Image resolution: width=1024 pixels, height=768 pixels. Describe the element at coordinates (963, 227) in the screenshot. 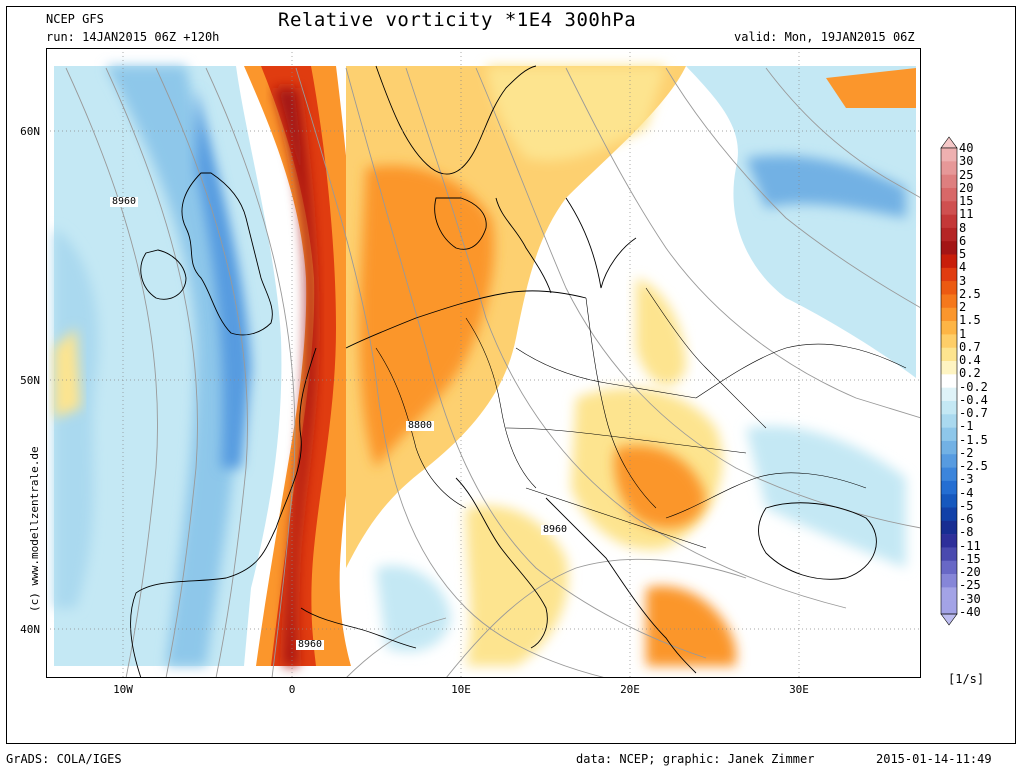

I see `colorbar-label: 8` at that location.